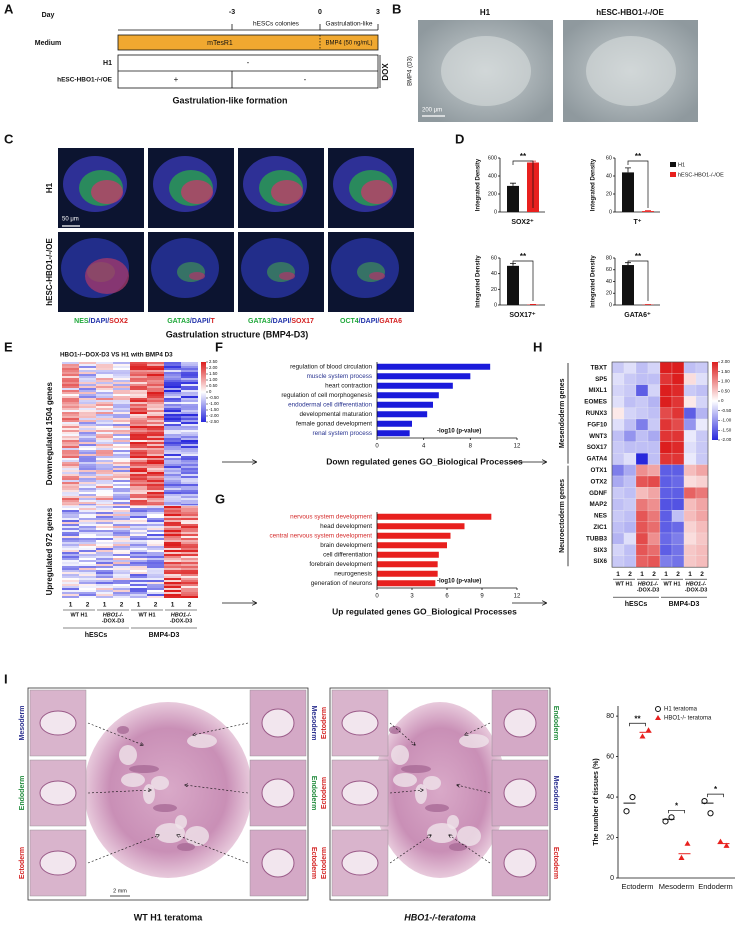 The width and height of the screenshot is (738, 944). What do you see at coordinates (402, 414) in the screenshot?
I see `bar` at bounding box center [402, 414].